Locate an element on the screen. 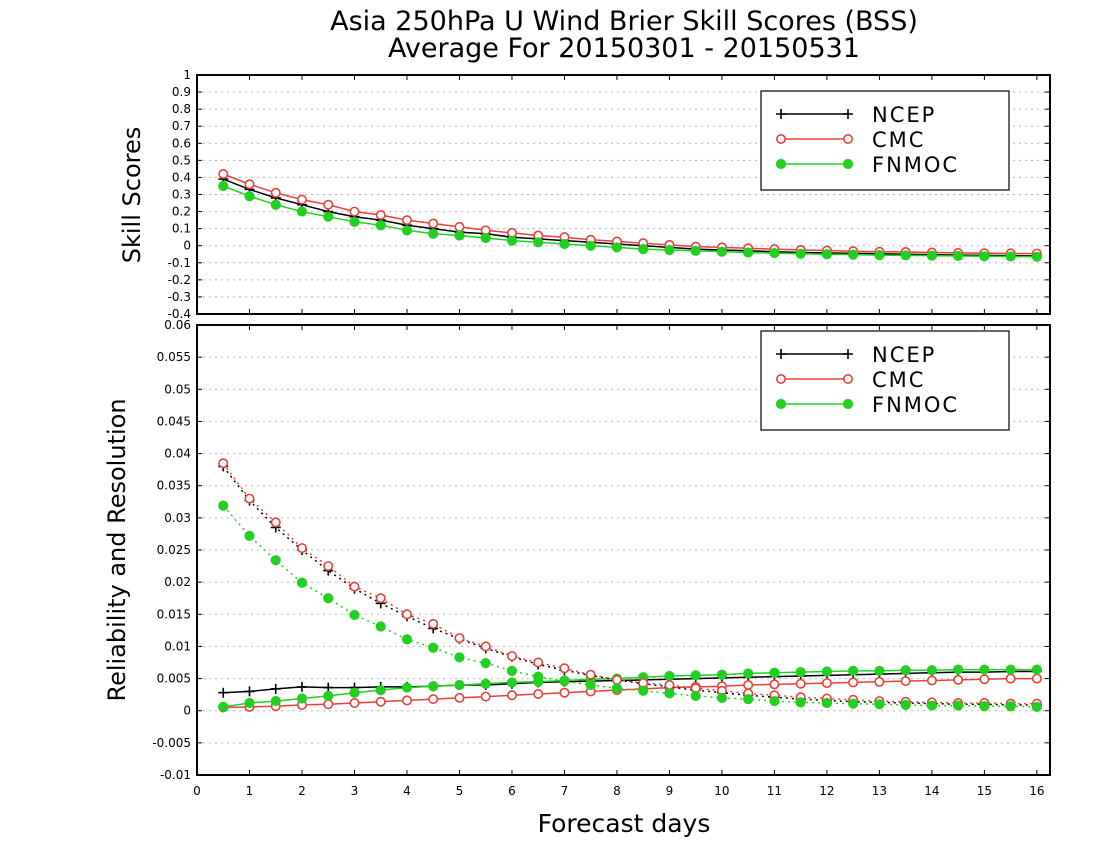 Image resolution: width=1100 pixels, height=850 pixels. y-tick-label: 0.035 is located at coordinates (174, 486).